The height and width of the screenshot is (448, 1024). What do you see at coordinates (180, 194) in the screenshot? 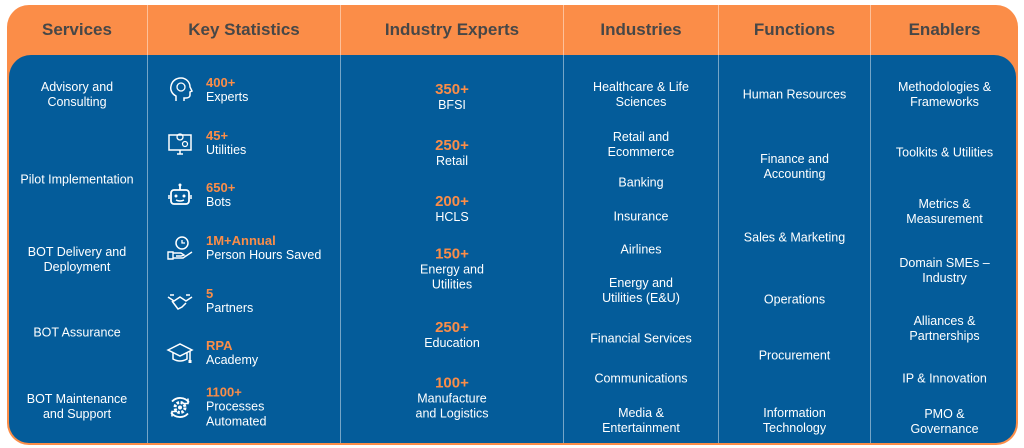
I see `robot-icon` at bounding box center [180, 194].